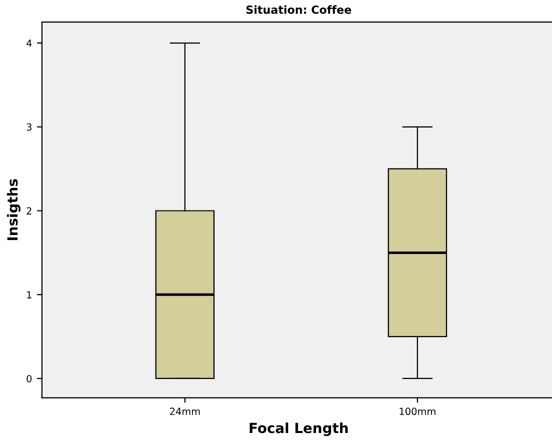 This screenshot has height=441, width=552. Describe the element at coordinates (299, 429) in the screenshot. I see `x-axis-title: Focal Length` at that location.